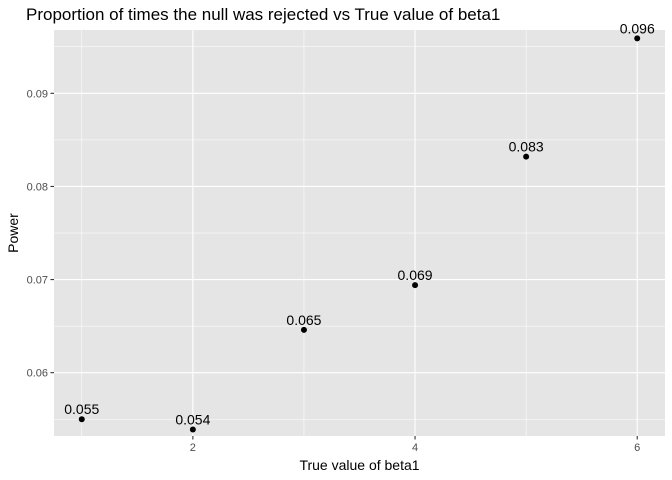 The height and width of the screenshot is (480, 672). What do you see at coordinates (192, 419) in the screenshot?
I see `data-label: 0.054` at bounding box center [192, 419].